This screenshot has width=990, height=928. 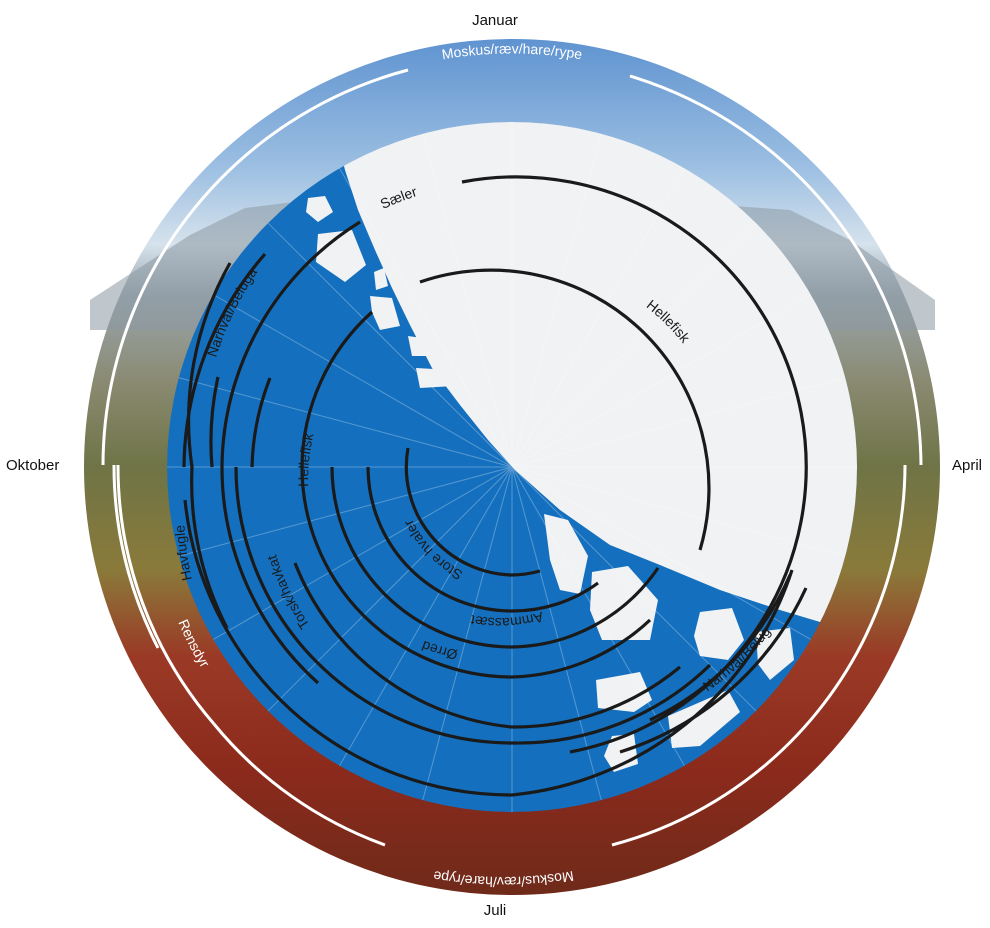 I want to click on narhval-left-arc, so click(x=209, y=445).